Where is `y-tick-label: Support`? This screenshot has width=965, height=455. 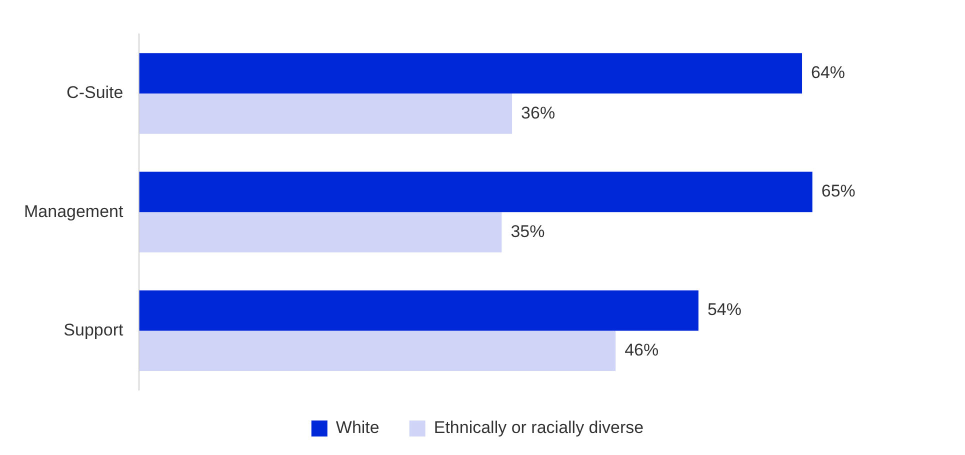 y-tick-label: Support is located at coordinates (94, 330).